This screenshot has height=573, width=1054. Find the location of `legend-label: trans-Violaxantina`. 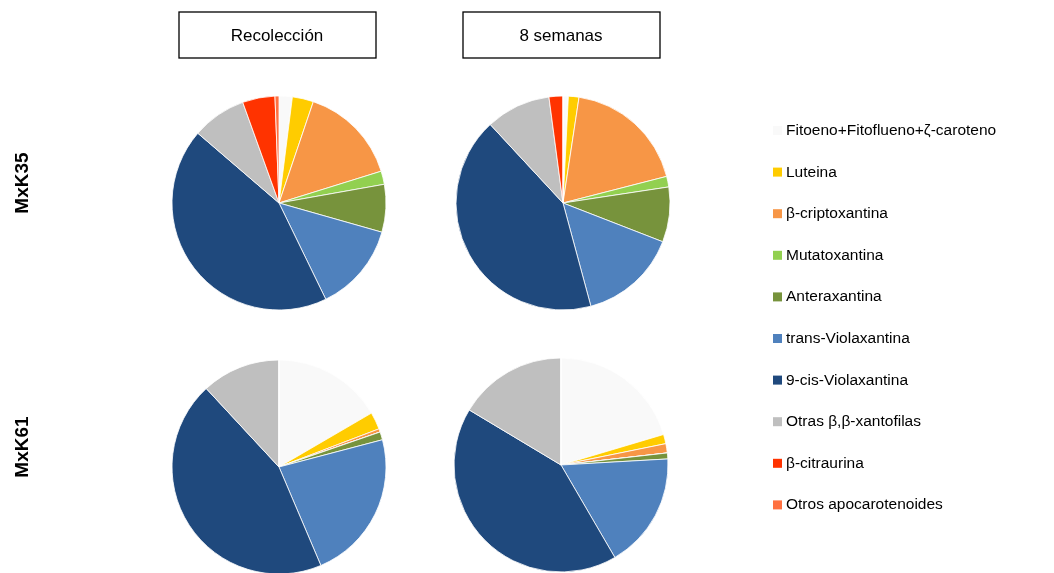

legend-label: trans-Violaxantina is located at coordinates (848, 337).